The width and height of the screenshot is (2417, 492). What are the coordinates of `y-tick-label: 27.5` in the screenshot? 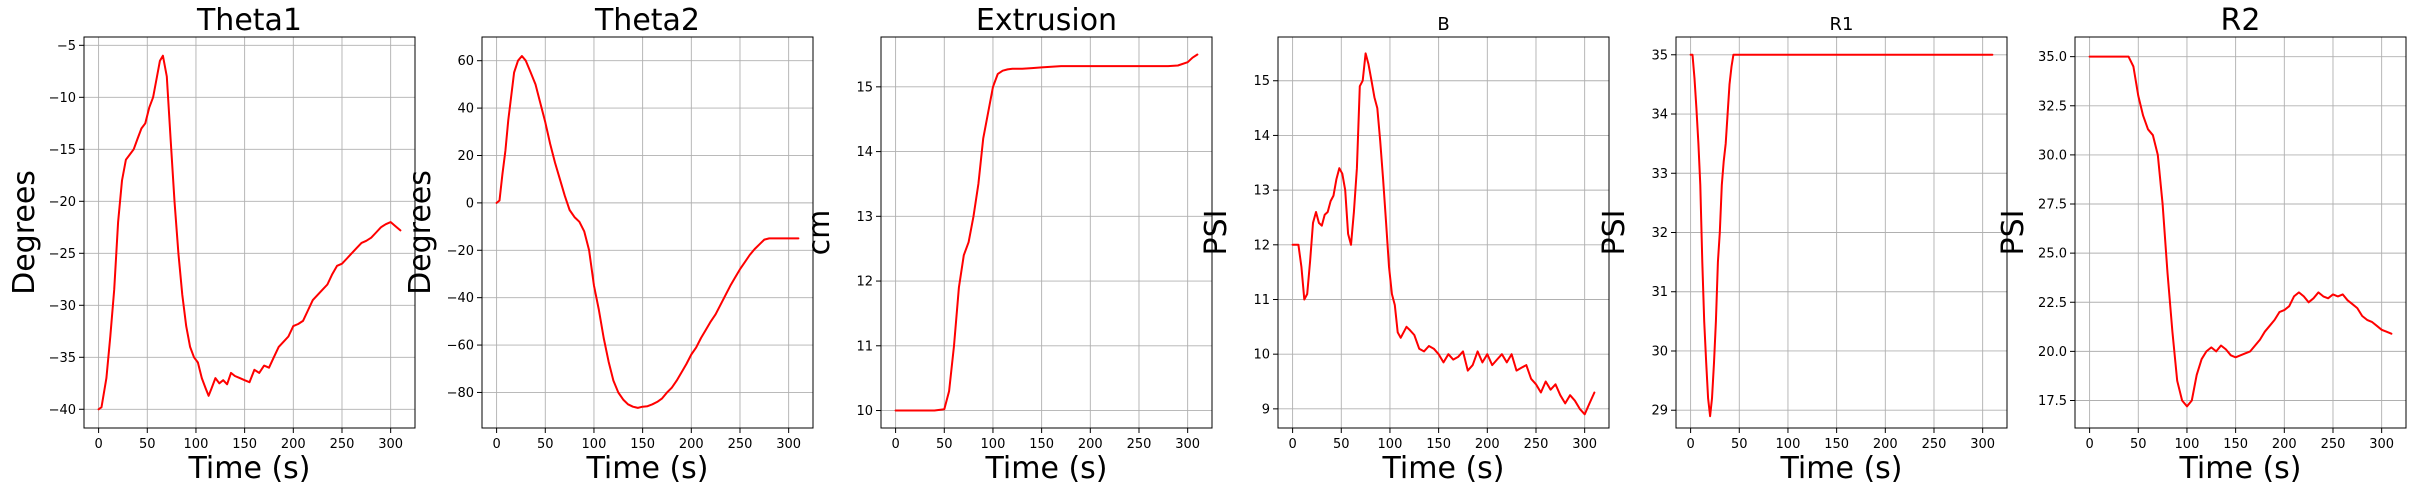 It's located at (2052, 205).